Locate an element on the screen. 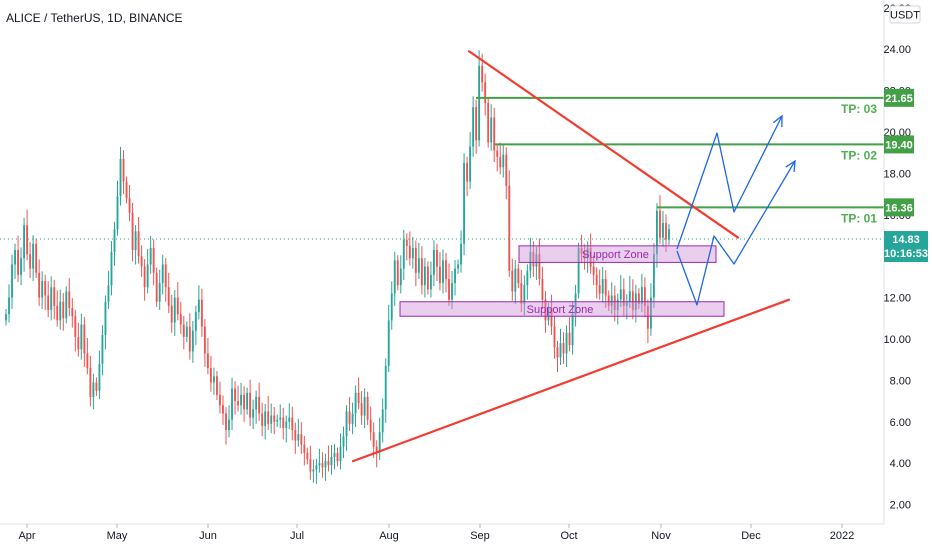  currency-badge-box is located at coordinates (905, 14).